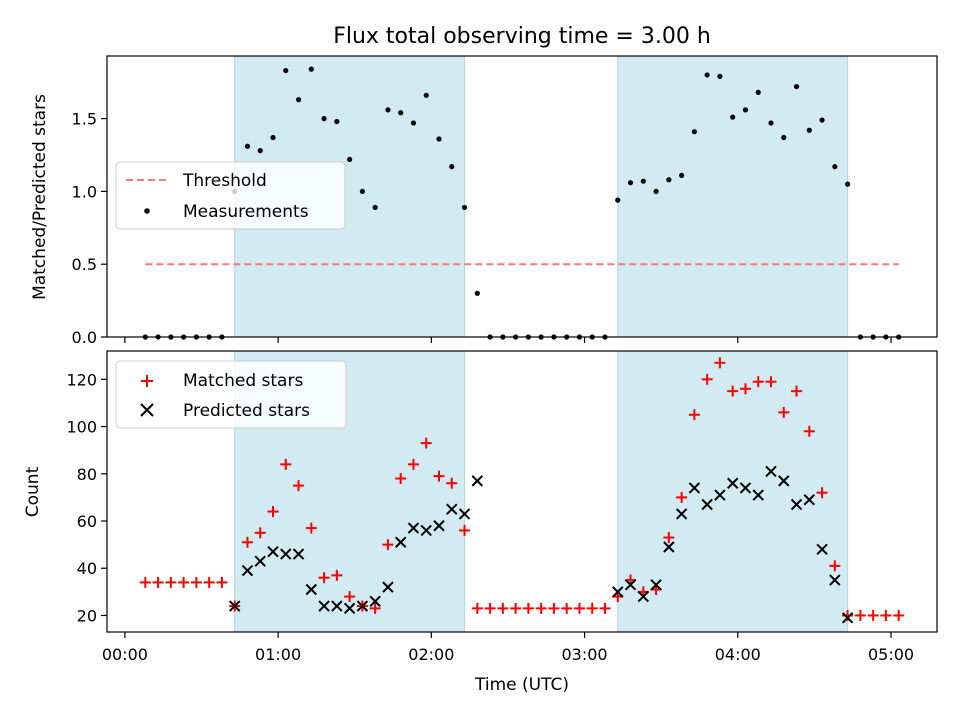  What do you see at coordinates (508, 340) in the screenshot?
I see `top-x-axis` at bounding box center [508, 340].